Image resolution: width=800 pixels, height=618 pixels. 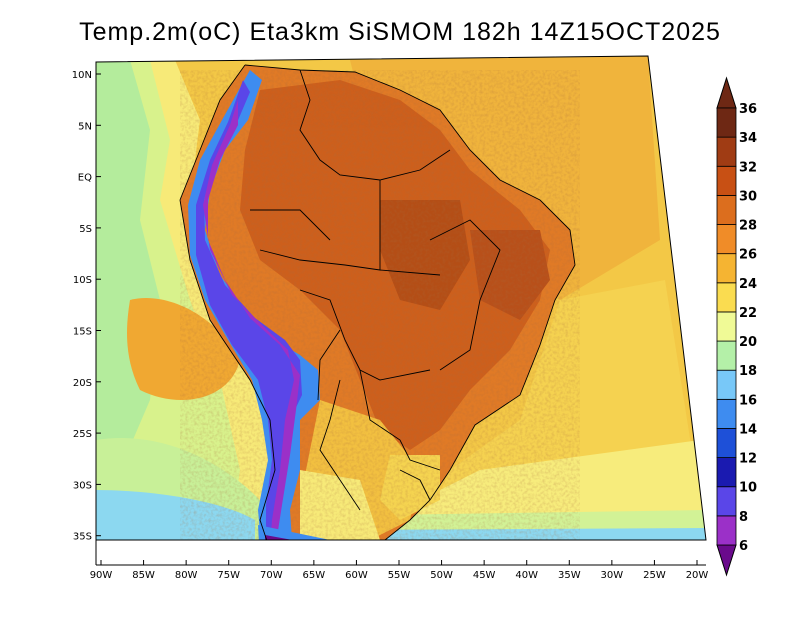 I want to click on colorbar-label: 30, so click(x=748, y=196).